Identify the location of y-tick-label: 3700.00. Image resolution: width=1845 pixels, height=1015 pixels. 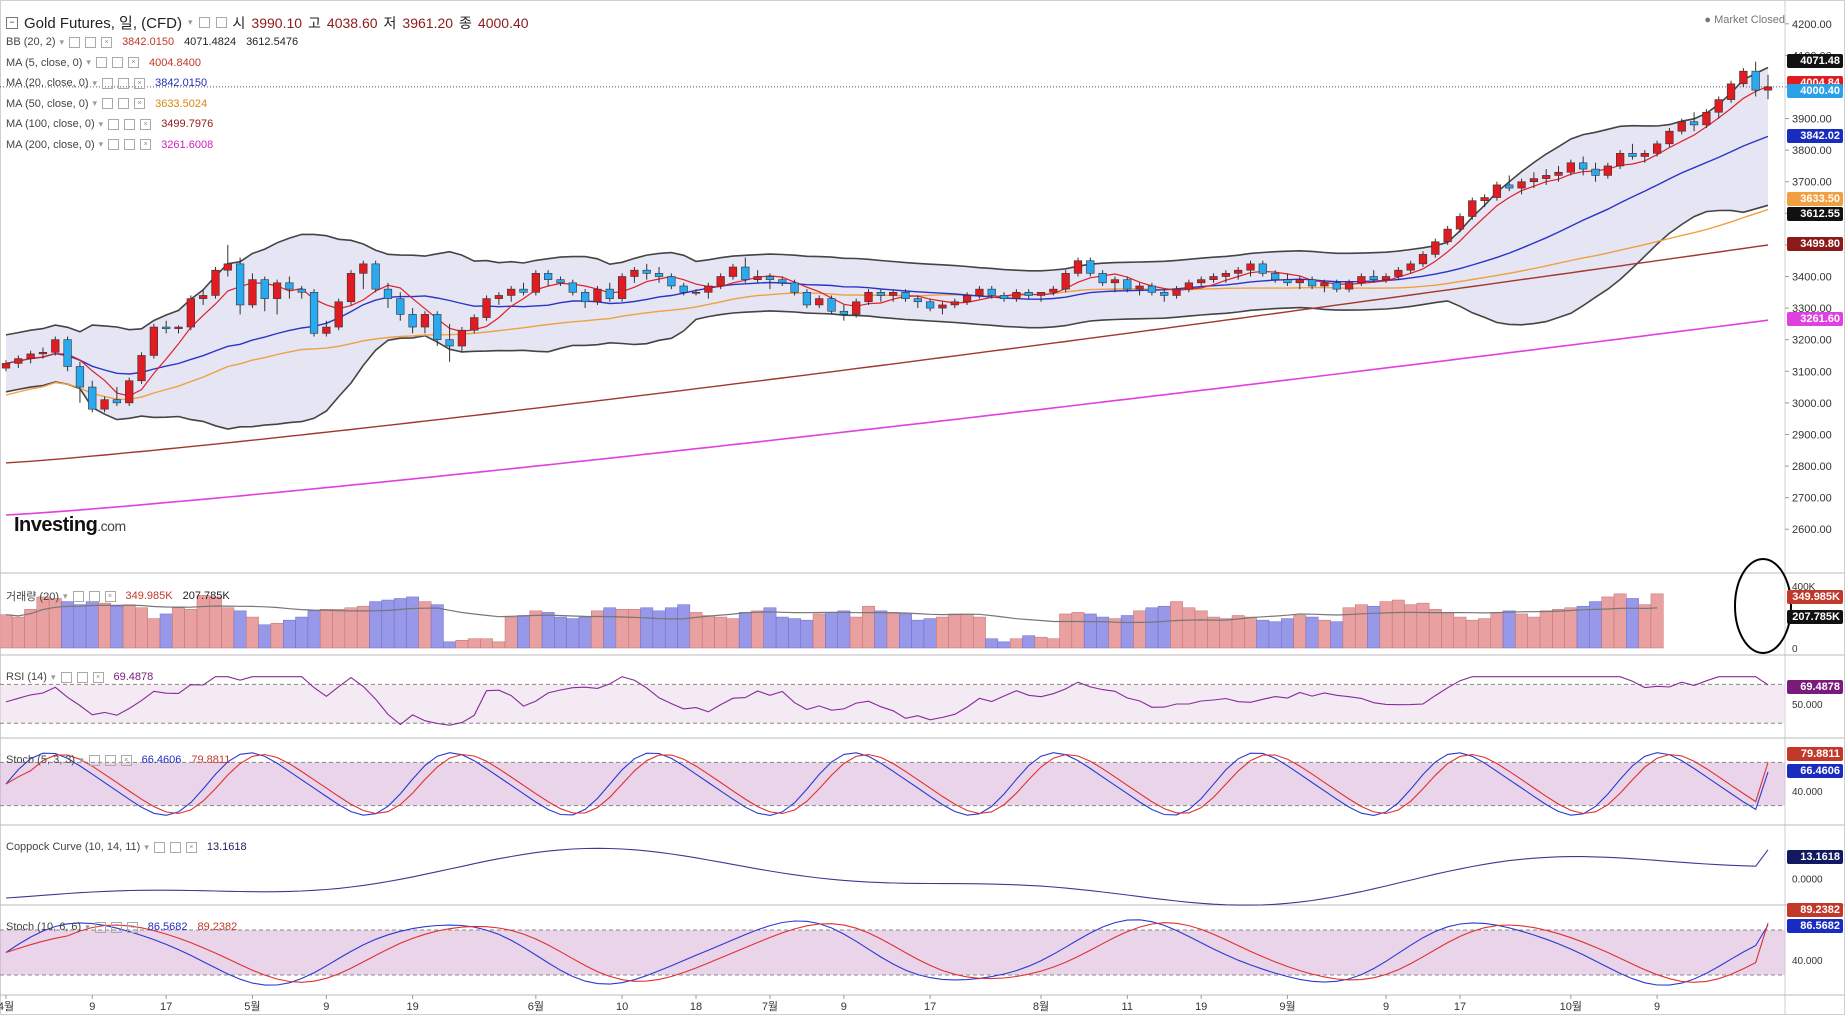
(1812, 183).